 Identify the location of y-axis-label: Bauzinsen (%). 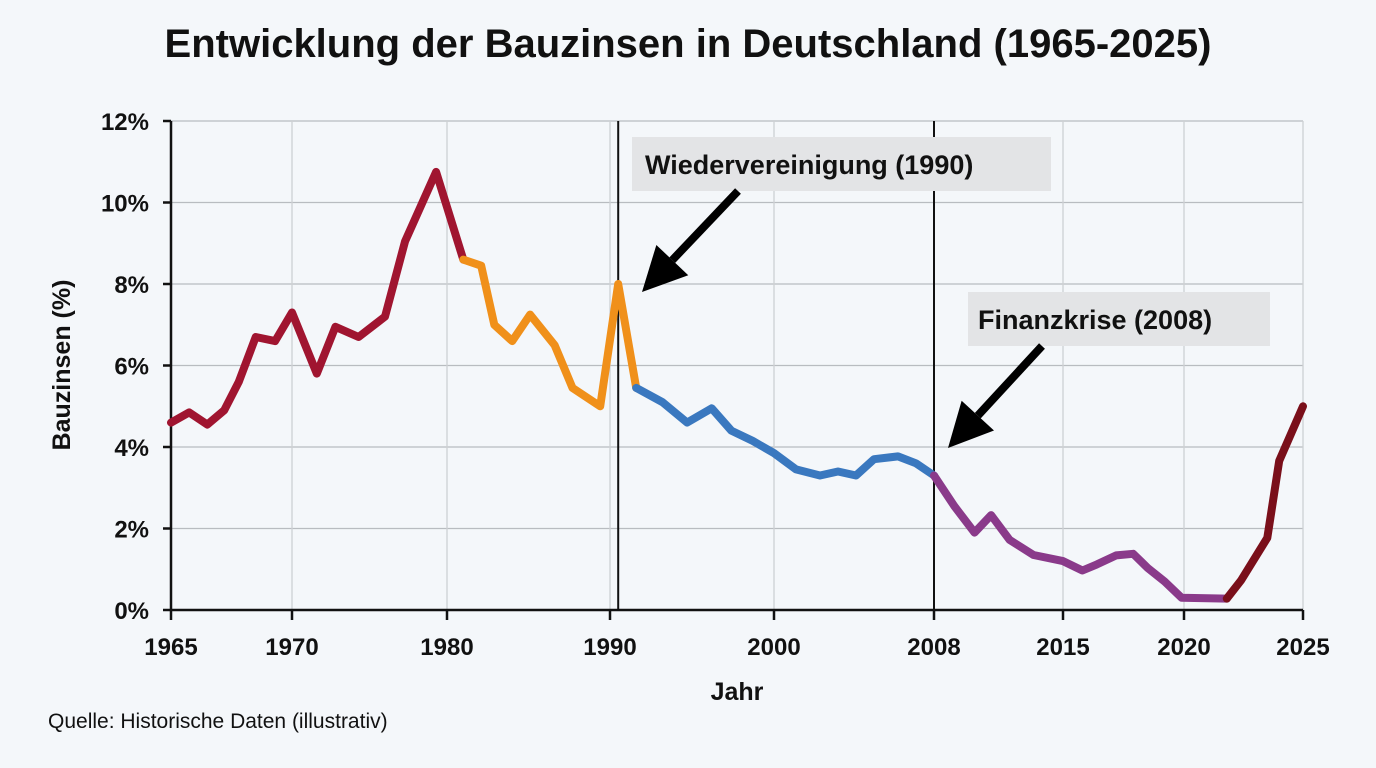
(62, 365).